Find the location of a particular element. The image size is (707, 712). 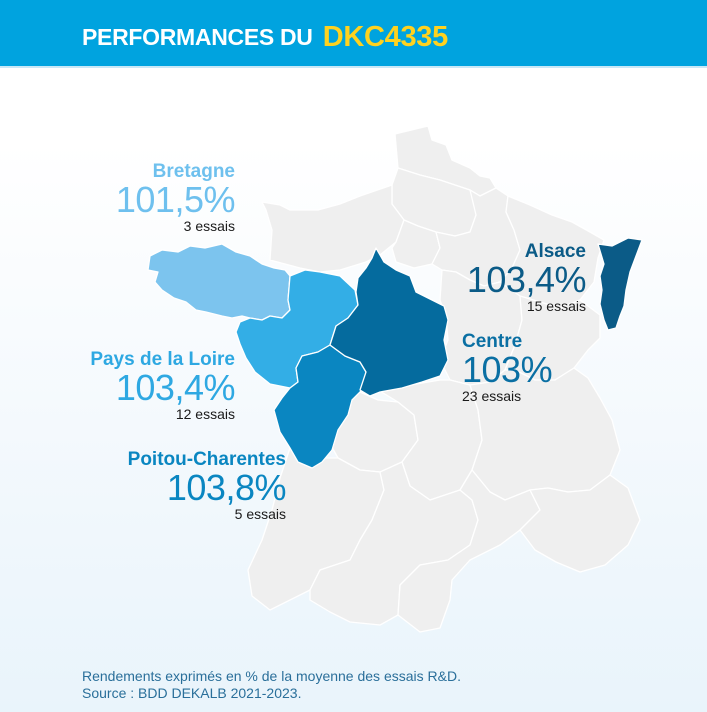

region-value: 103% is located at coordinates (507, 369).